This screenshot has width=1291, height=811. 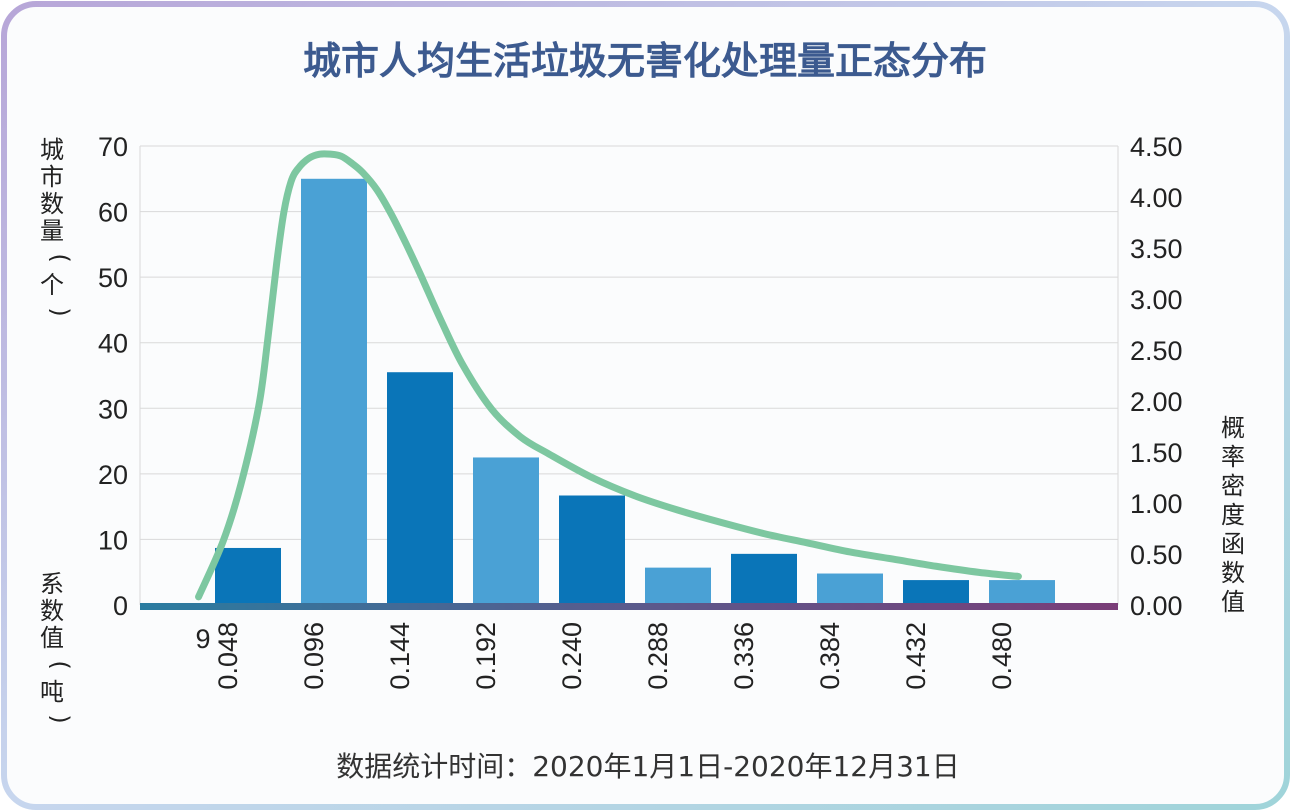 What do you see at coordinates (60, 718) in the screenshot?
I see `x-axis-label-char: )` at bounding box center [60, 718].